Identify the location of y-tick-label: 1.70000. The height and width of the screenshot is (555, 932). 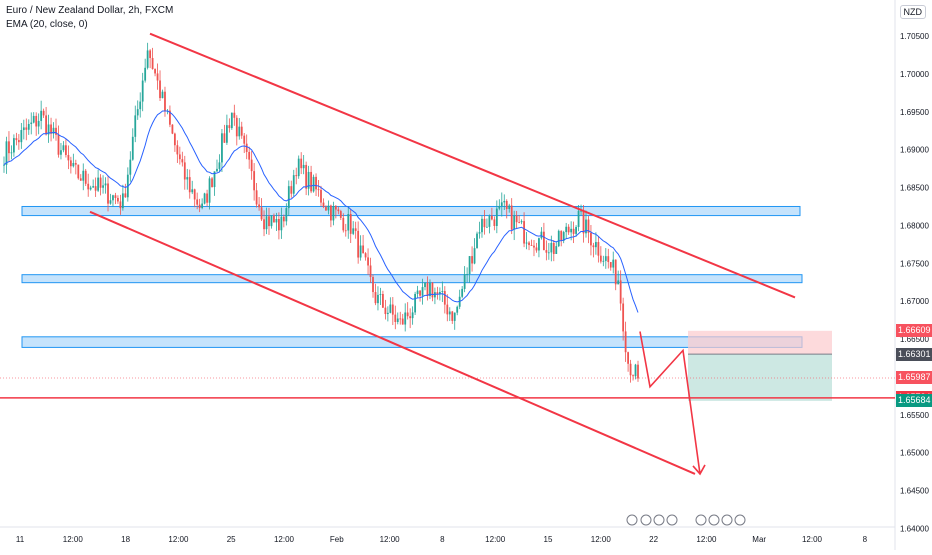
(914, 74).